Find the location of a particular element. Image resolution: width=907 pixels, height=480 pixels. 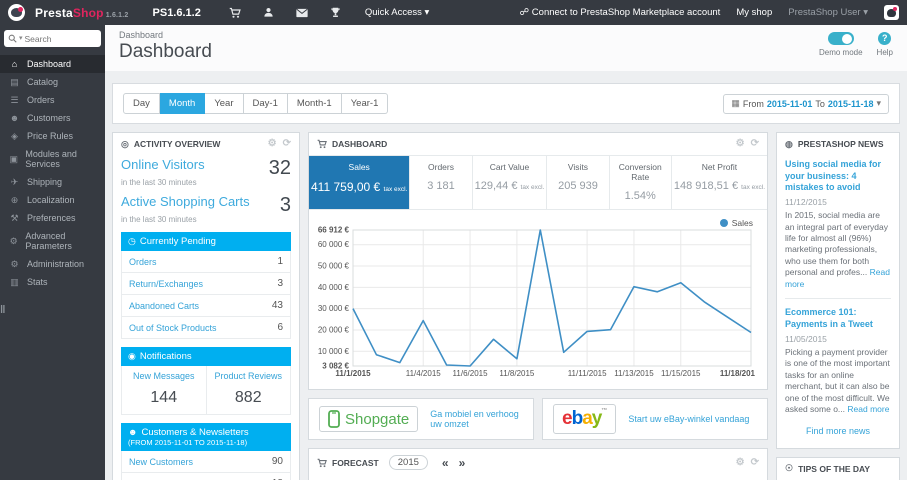

user-avatar is located at coordinates (891, 12).